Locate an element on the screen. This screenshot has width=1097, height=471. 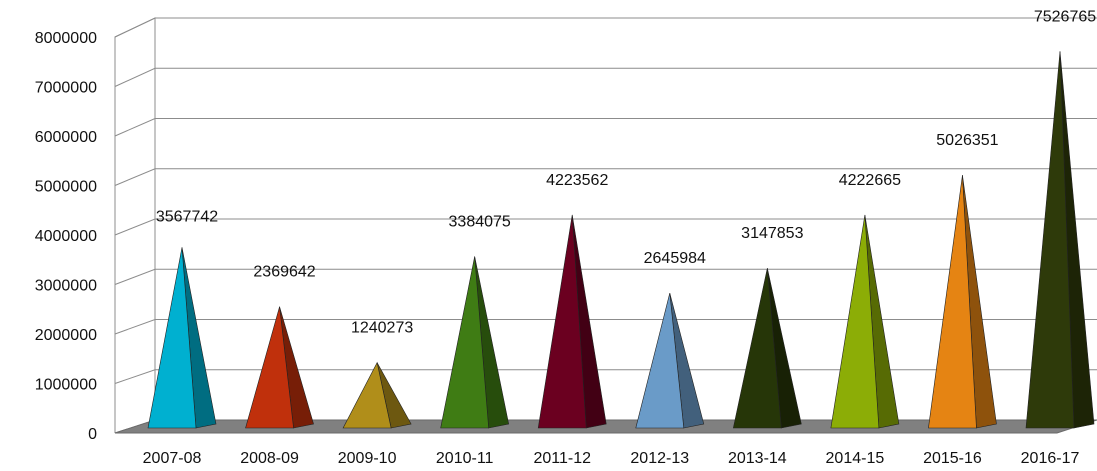
left-wall is located at coordinates (135, 225).